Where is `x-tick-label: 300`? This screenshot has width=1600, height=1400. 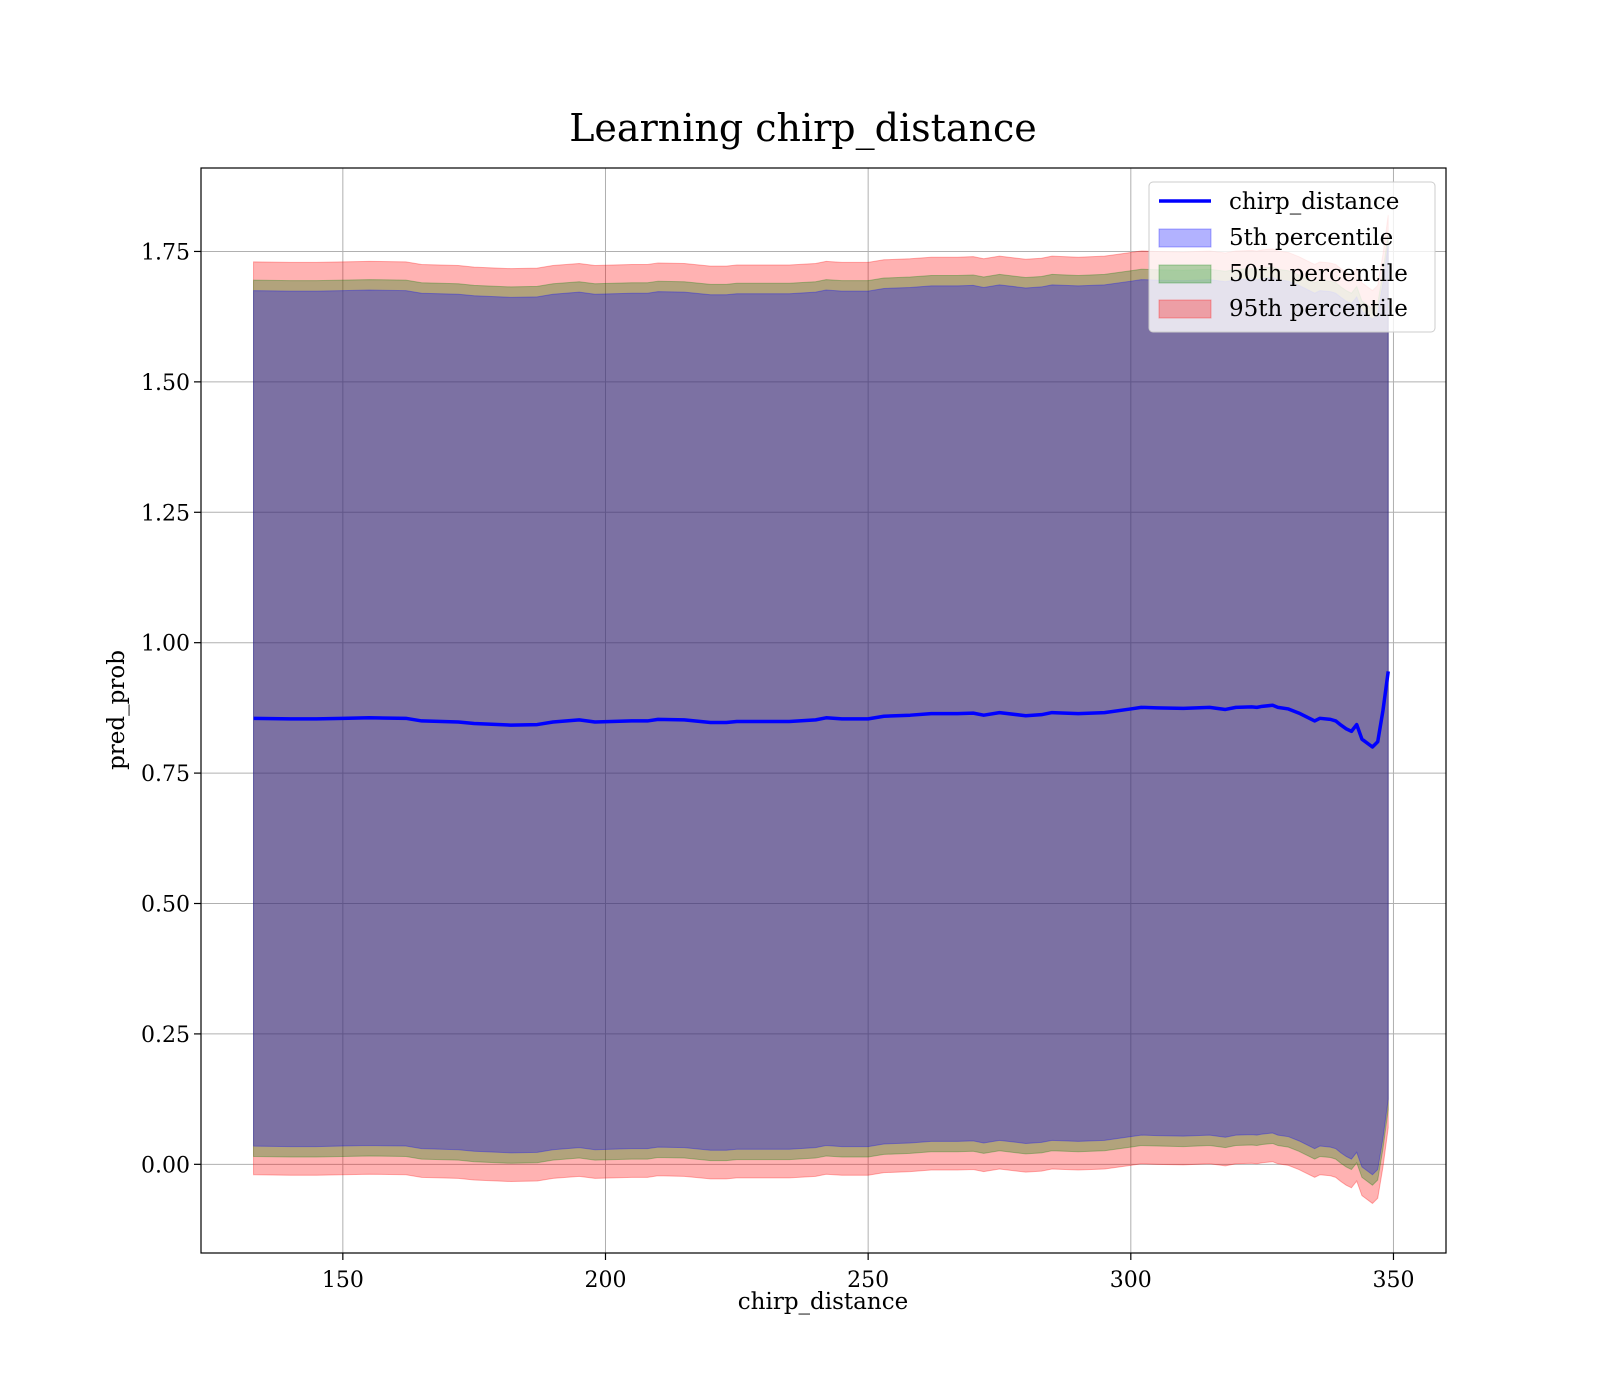 x-tick-label: 300 is located at coordinates (1131, 1280).